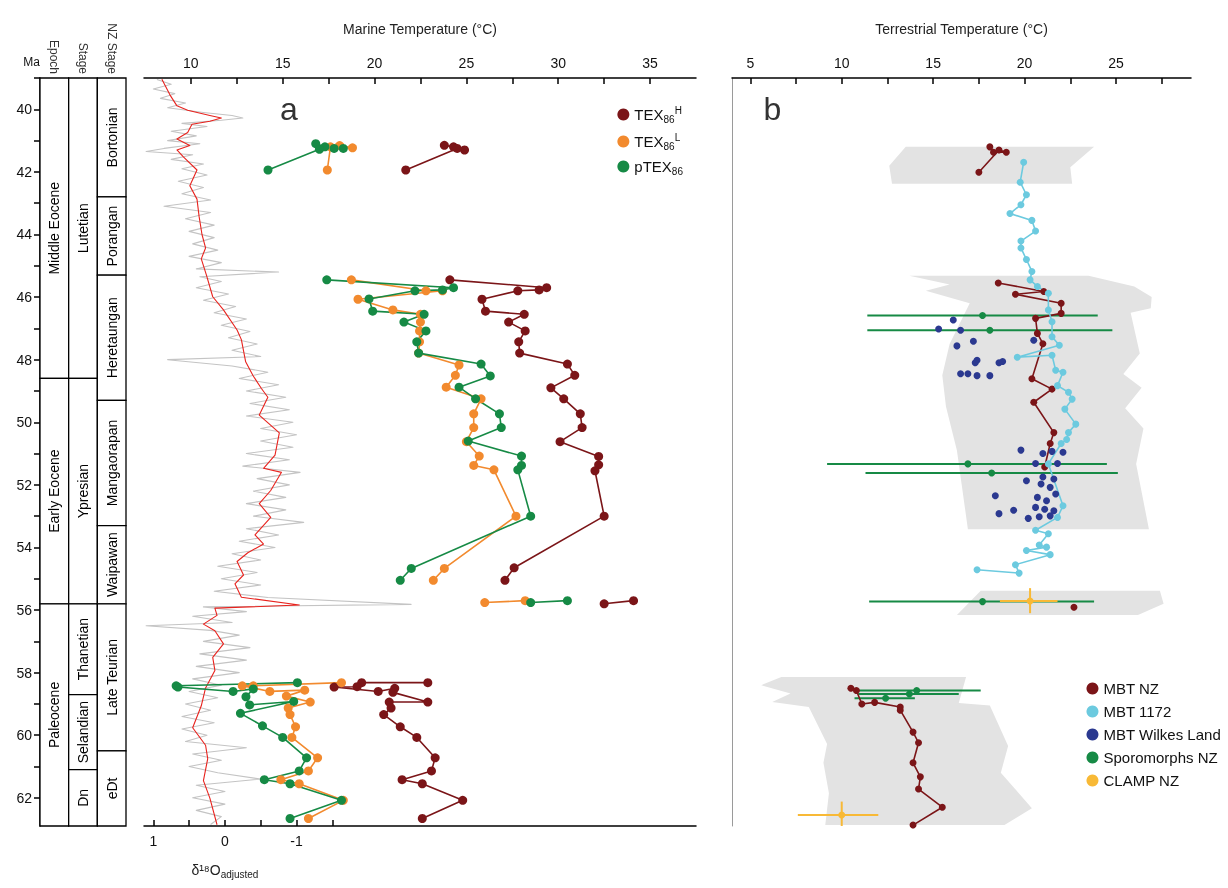  What do you see at coordinates (1162, 734) in the screenshot?
I see `legend-label: MBT Wilkes Land` at bounding box center [1162, 734].